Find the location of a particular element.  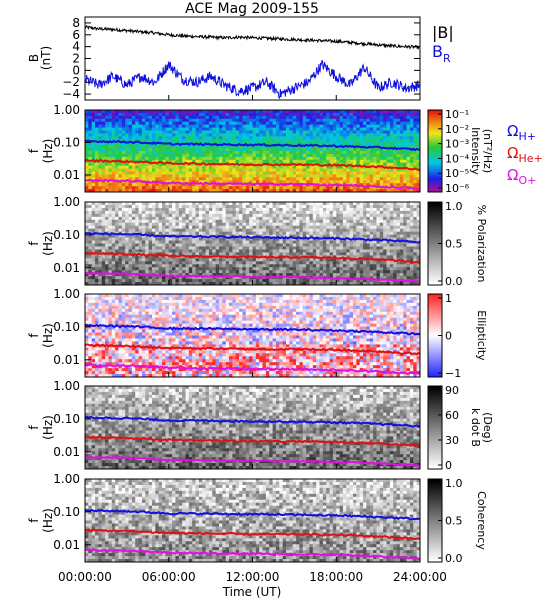

colorbar-step is located at coordinates (435, 181).